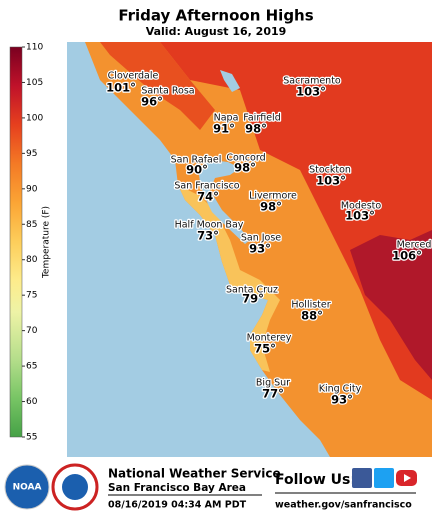 The width and height of the screenshot is (432, 517). Describe the element at coordinates (269, 338) in the screenshot. I see `city-name: Monterey` at that location.